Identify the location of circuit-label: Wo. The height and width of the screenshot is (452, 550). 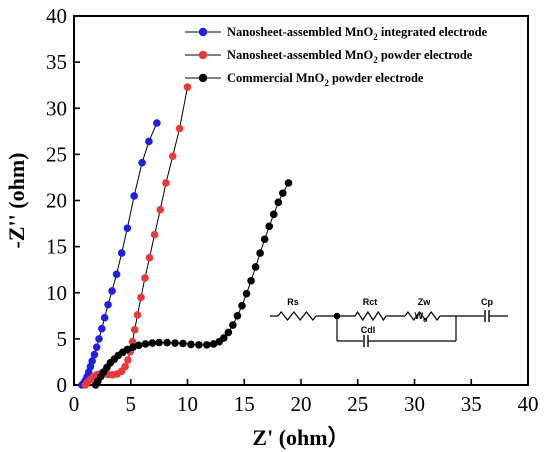
(421, 317).